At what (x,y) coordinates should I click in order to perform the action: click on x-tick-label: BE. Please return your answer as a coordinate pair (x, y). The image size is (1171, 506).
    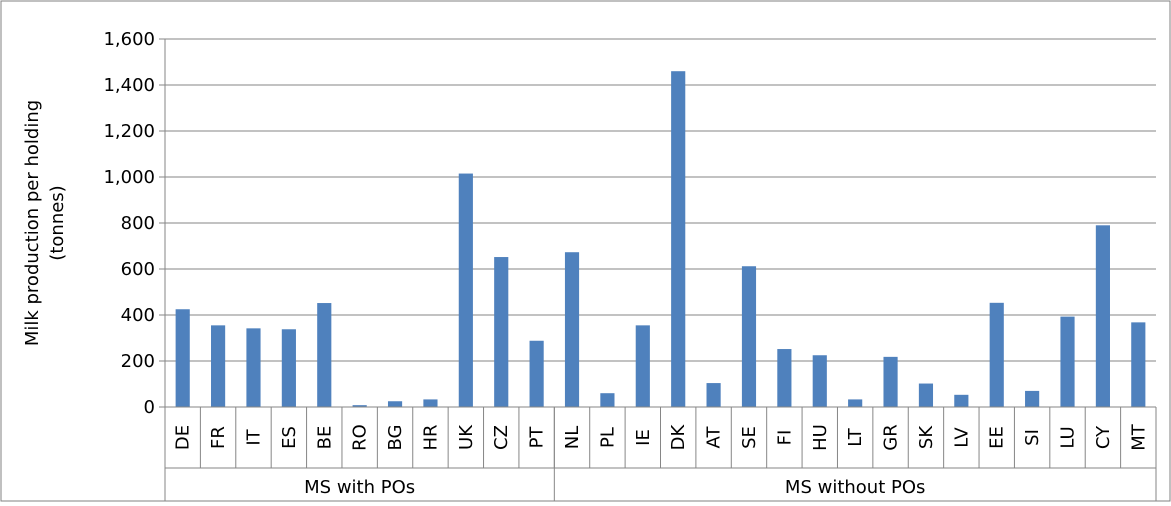
    Looking at the image, I should click on (324, 438).